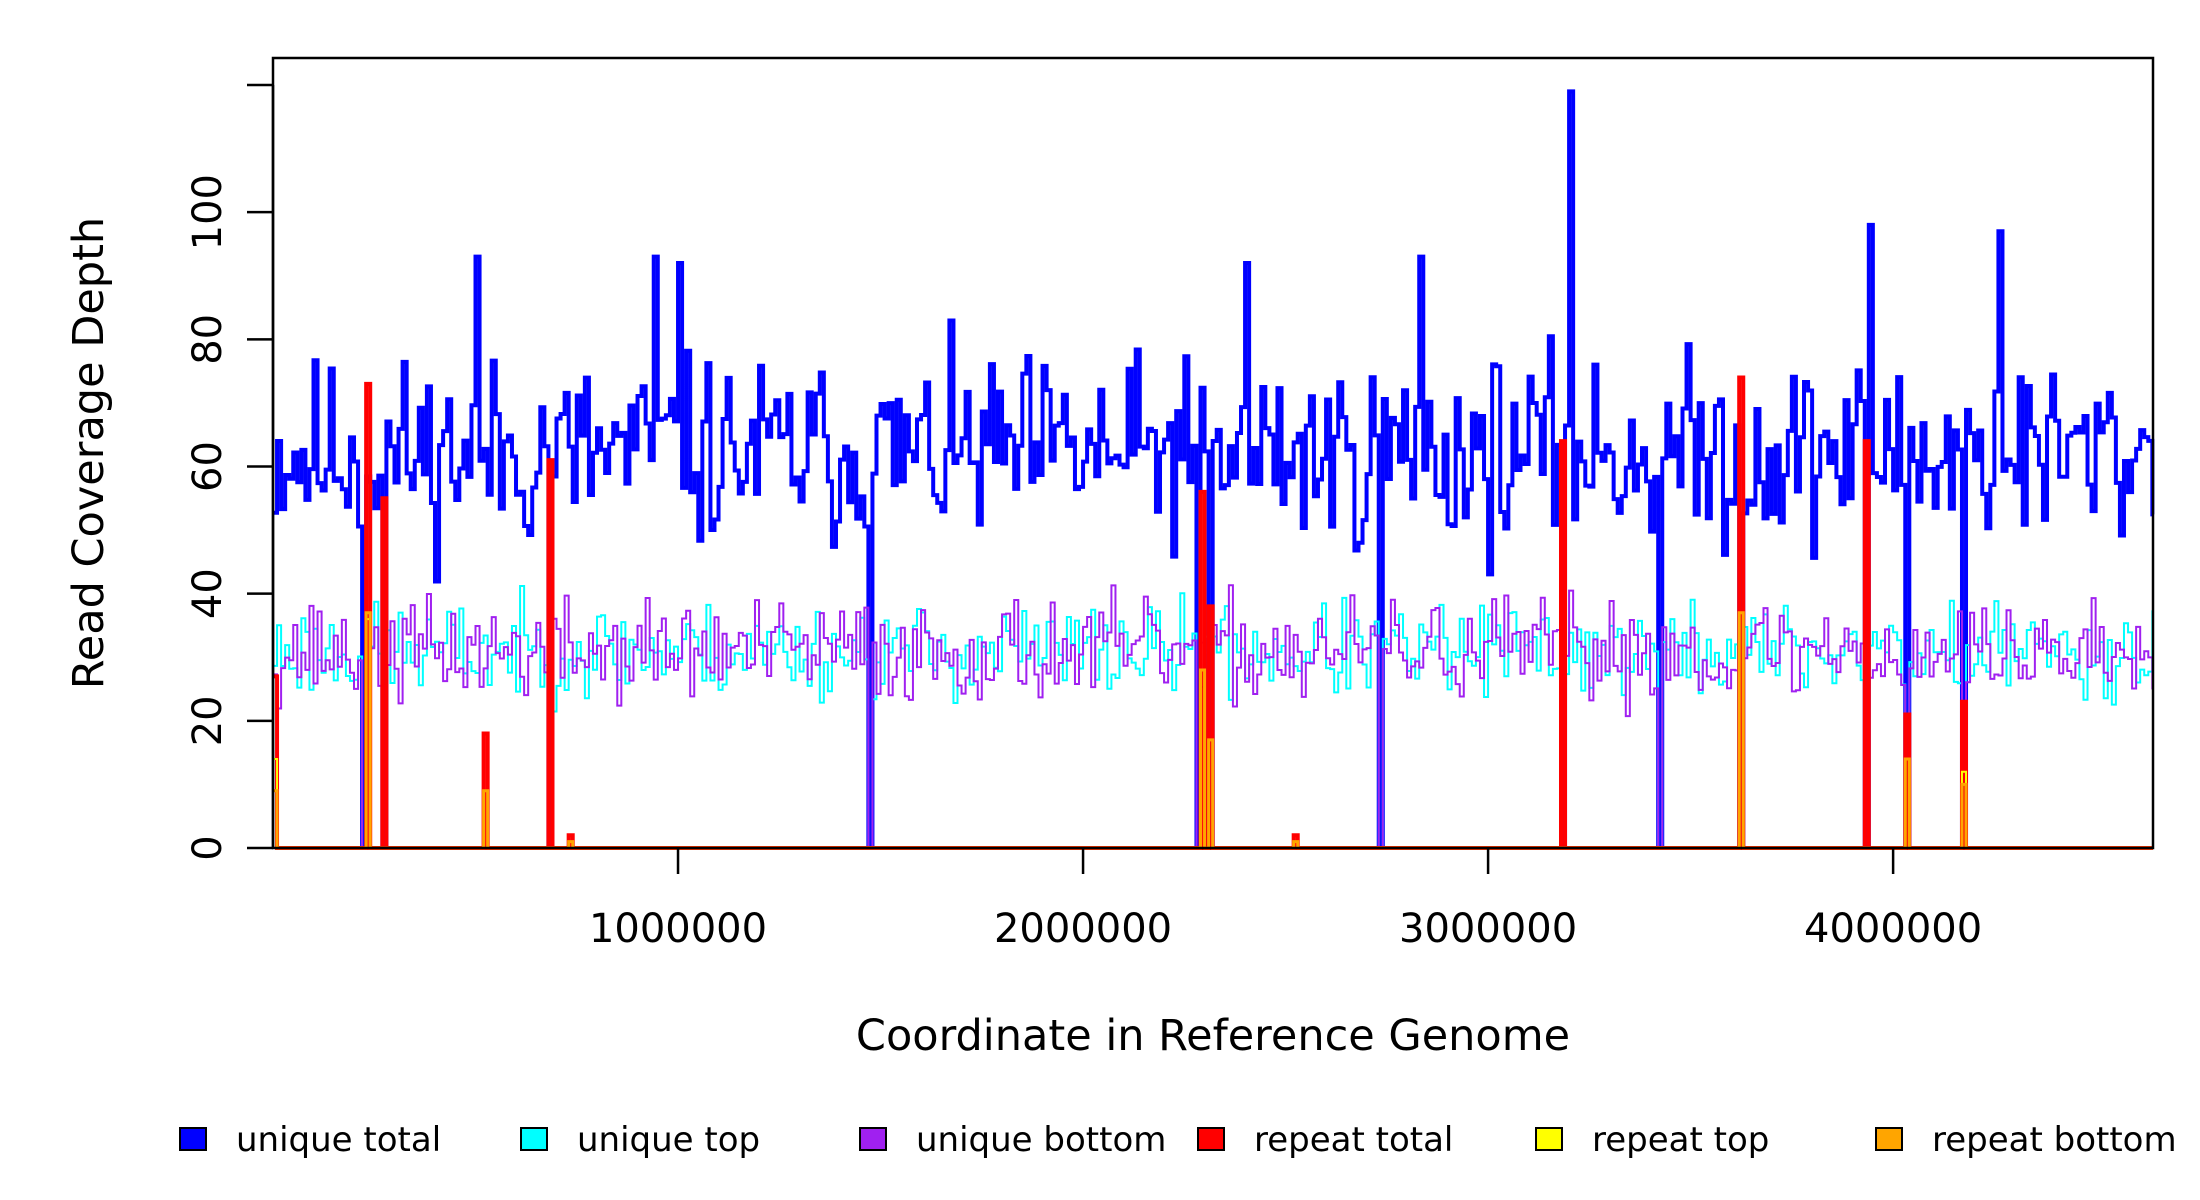 The height and width of the screenshot is (1200, 2200). What do you see at coordinates (1041, 1140) in the screenshot?
I see `legend-label: unique bottom` at bounding box center [1041, 1140].